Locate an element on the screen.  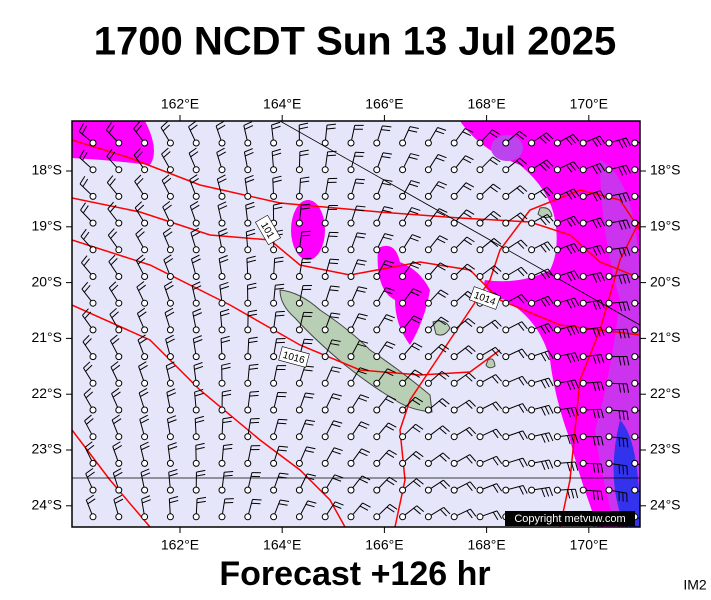
wind-area-strong is located at coordinates (507, 148).